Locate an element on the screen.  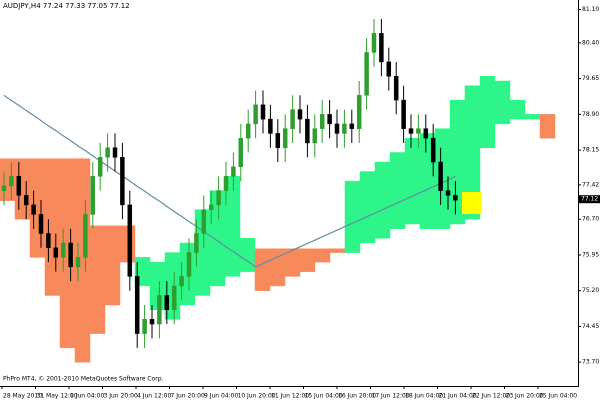
x-tick-label: 1 Jun 04:00 is located at coordinates (87, 396).